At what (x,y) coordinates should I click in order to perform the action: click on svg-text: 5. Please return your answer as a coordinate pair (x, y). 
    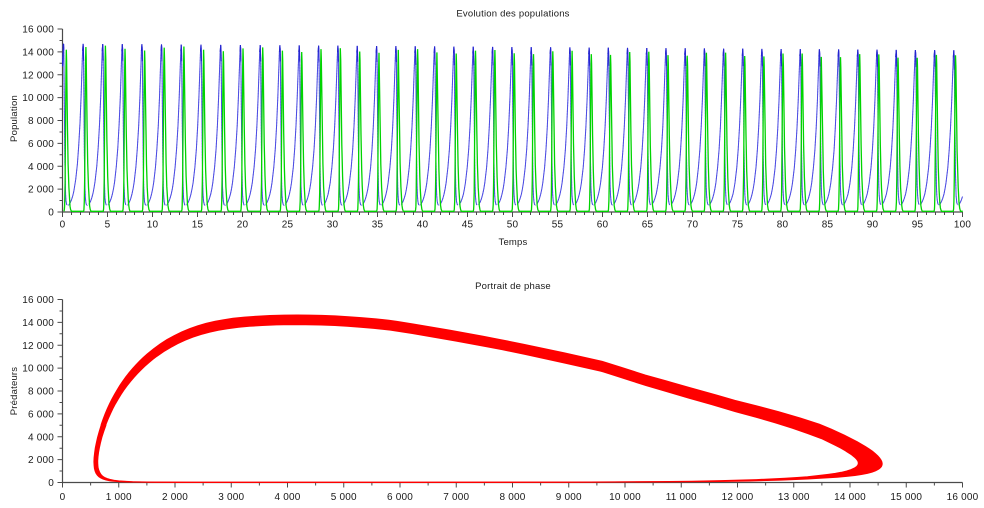
    Looking at the image, I should click on (108, 224).